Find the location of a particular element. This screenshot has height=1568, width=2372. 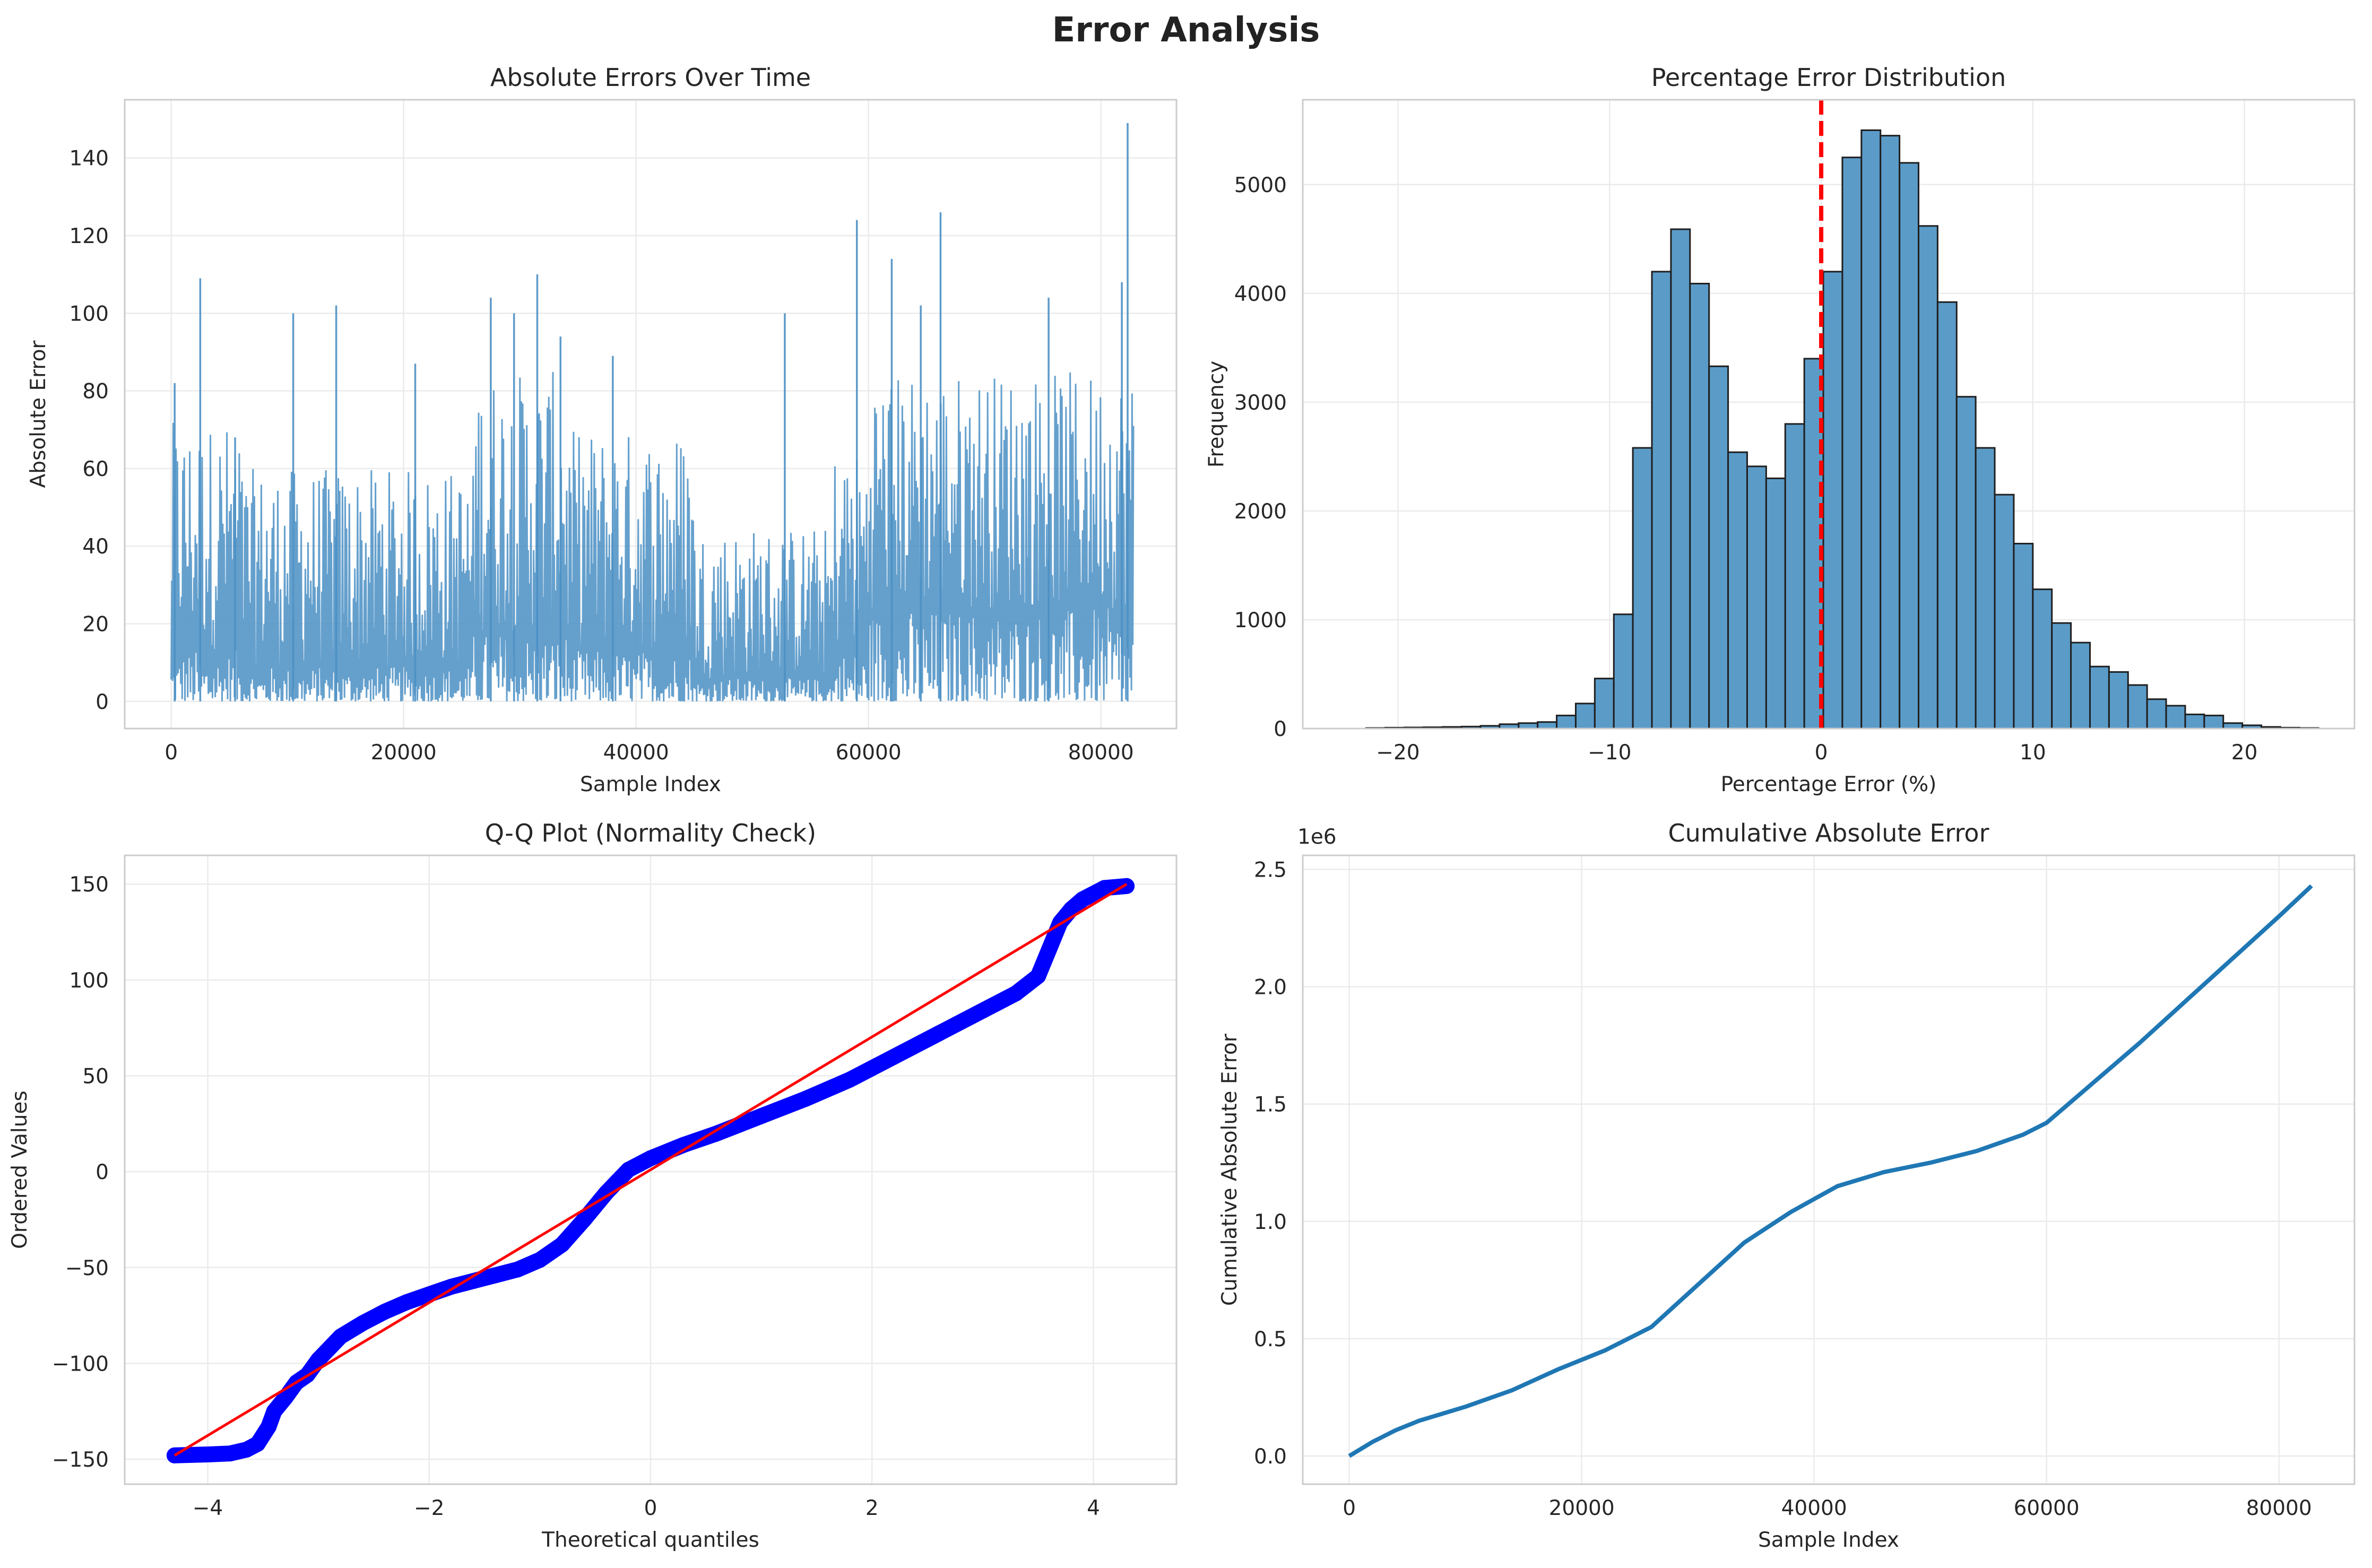

y-tick-label: 60 is located at coordinates (95, 469).